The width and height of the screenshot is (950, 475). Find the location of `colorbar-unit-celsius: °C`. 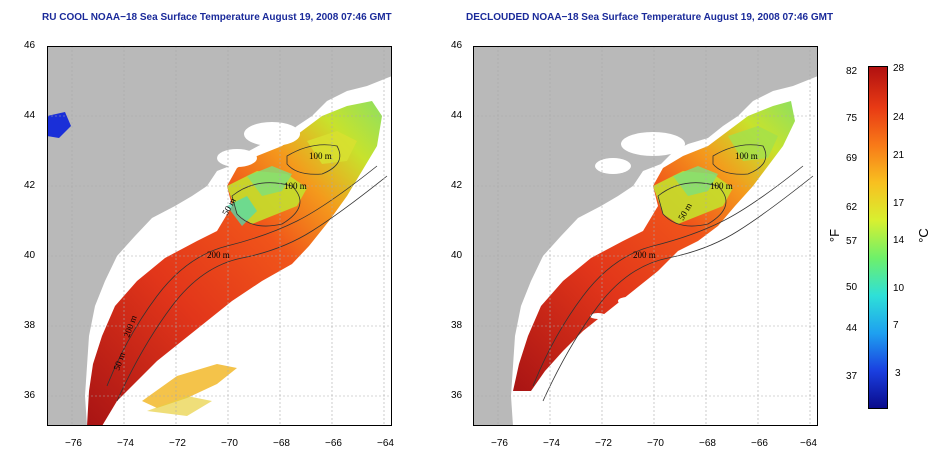

colorbar-unit-celsius: °C is located at coordinates (923, 235).